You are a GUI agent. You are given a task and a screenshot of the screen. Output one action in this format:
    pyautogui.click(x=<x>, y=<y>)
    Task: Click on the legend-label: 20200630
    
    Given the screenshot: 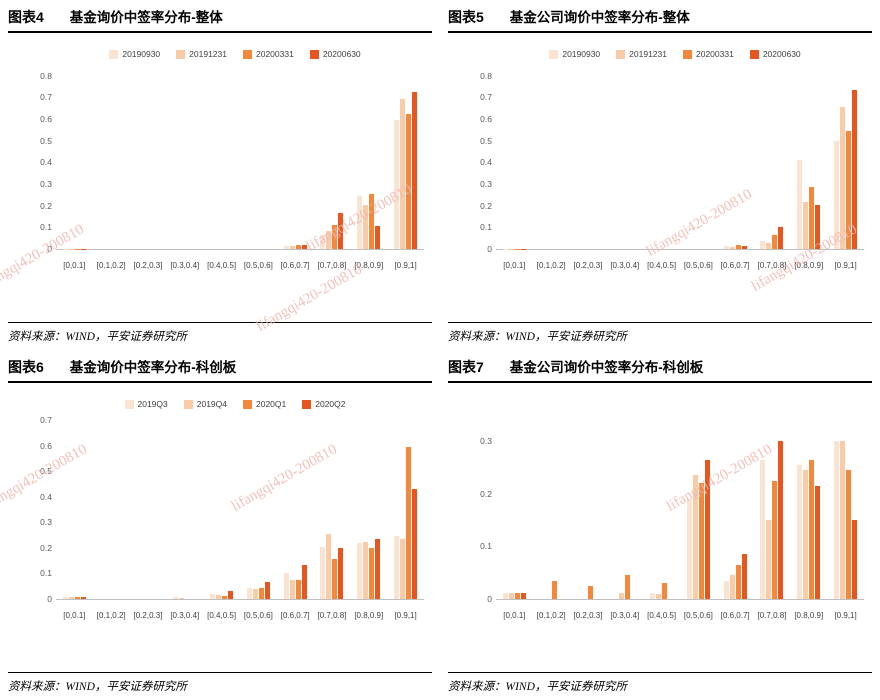 What is the action you would take?
    pyautogui.click(x=341, y=54)
    